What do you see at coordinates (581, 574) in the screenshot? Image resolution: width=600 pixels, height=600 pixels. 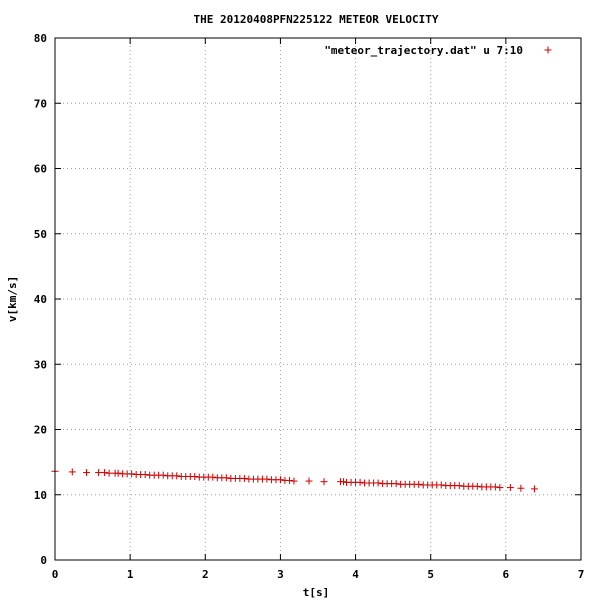 I see `x-tick-label: 7` at bounding box center [581, 574].